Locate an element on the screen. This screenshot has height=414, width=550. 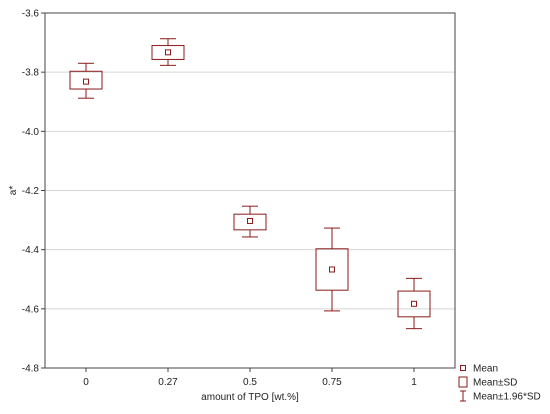
legend: Mean Mean±SD Mean±1.96*SD is located at coordinates (499, 383).